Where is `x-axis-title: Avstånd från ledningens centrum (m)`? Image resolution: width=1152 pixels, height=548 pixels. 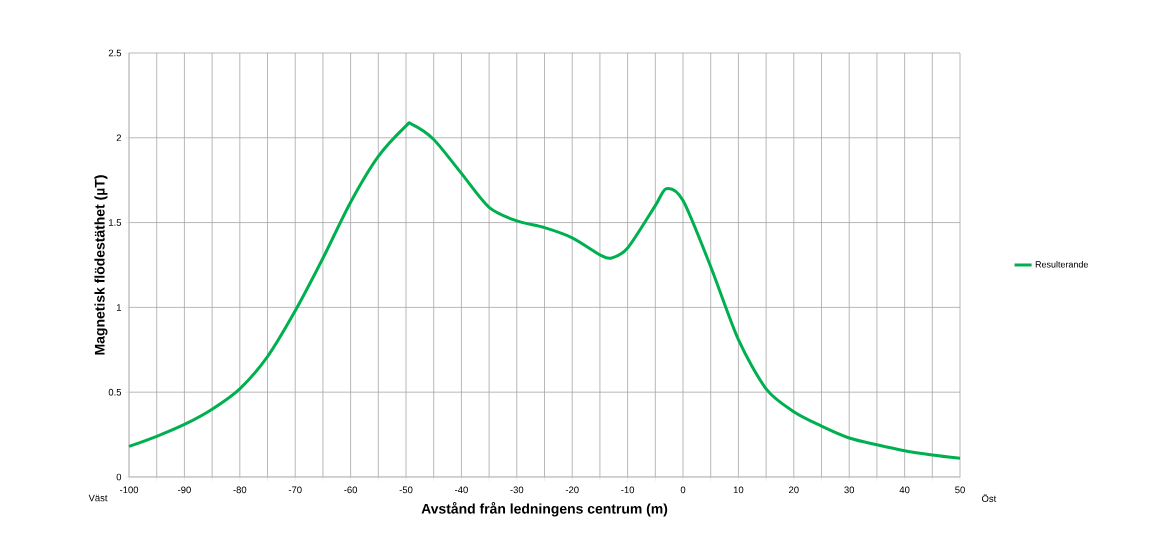 x-axis-title: Avstånd från ledningens centrum (m) is located at coordinates (544, 509).